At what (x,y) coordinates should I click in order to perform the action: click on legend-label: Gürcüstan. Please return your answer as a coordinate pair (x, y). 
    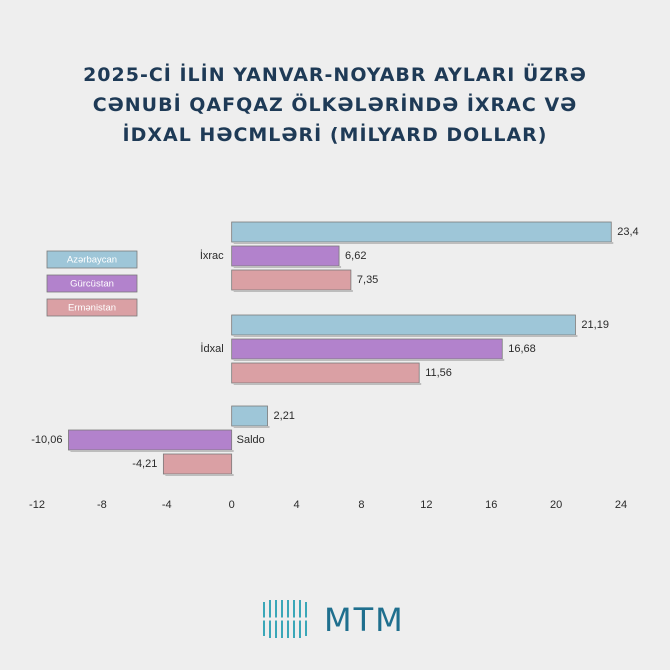
    Looking at the image, I should click on (92, 284).